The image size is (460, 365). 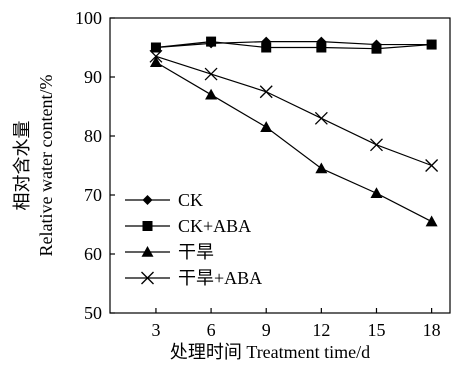 I want to click on x-tick-label: 12, so click(x=321, y=330).